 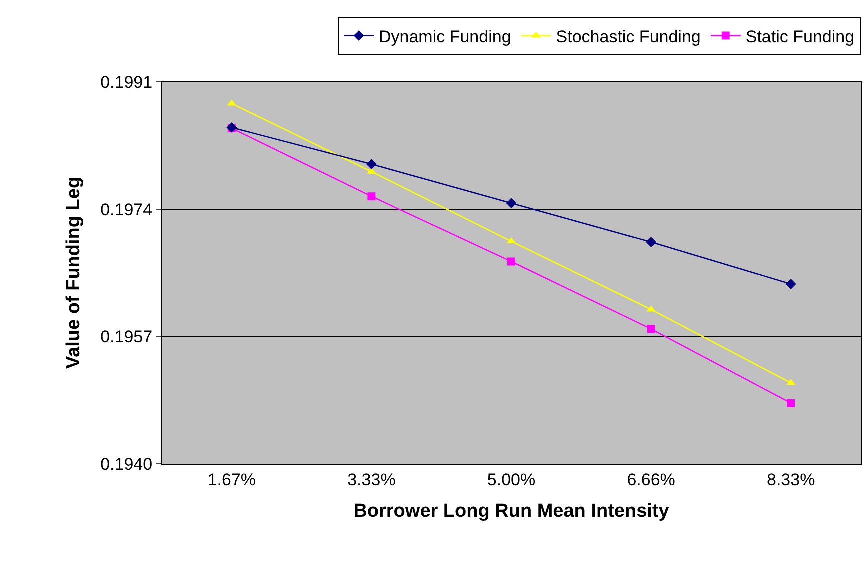 I want to click on x-tick-label: 3.33%, so click(x=372, y=480).